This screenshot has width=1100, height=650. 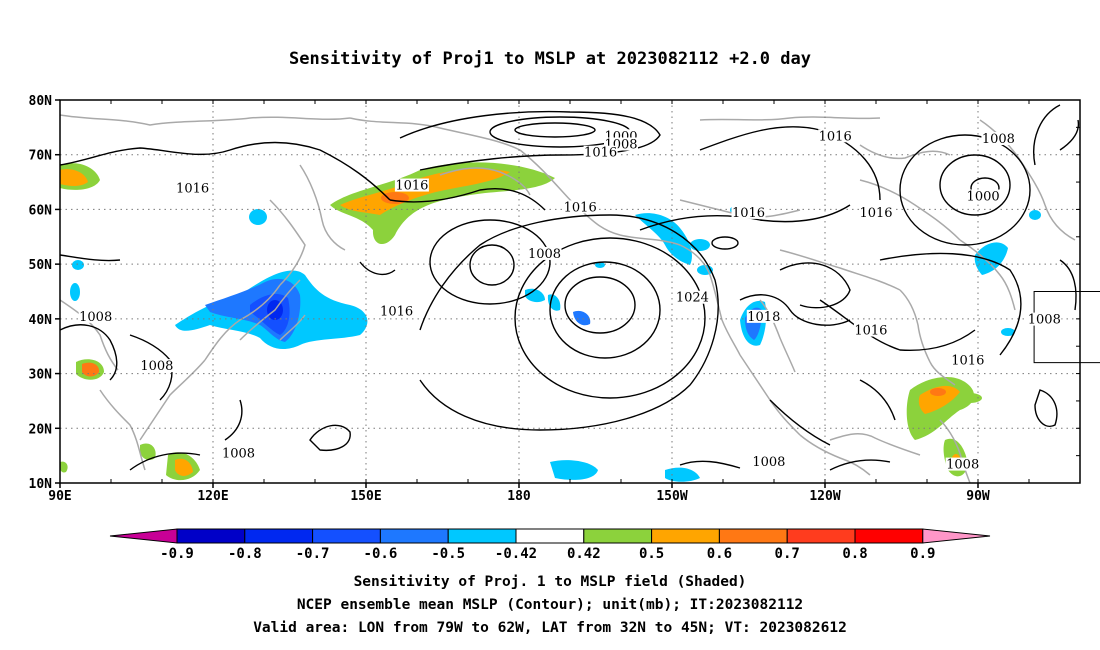 I want to click on colorbar-label: -0.5, so click(x=448, y=554).